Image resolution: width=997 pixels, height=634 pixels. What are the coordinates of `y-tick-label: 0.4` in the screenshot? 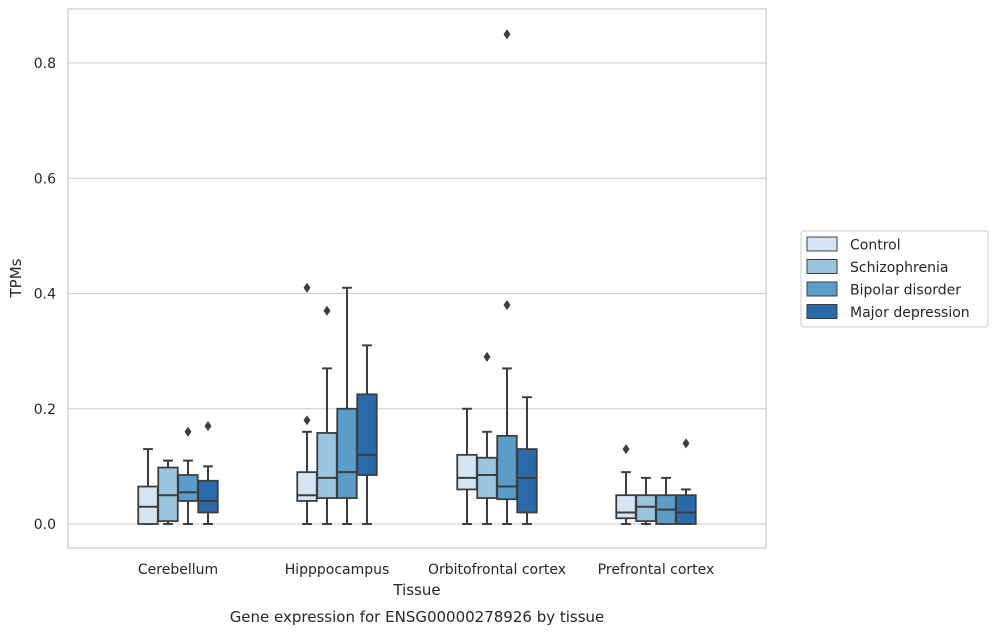 It's located at (45, 295).